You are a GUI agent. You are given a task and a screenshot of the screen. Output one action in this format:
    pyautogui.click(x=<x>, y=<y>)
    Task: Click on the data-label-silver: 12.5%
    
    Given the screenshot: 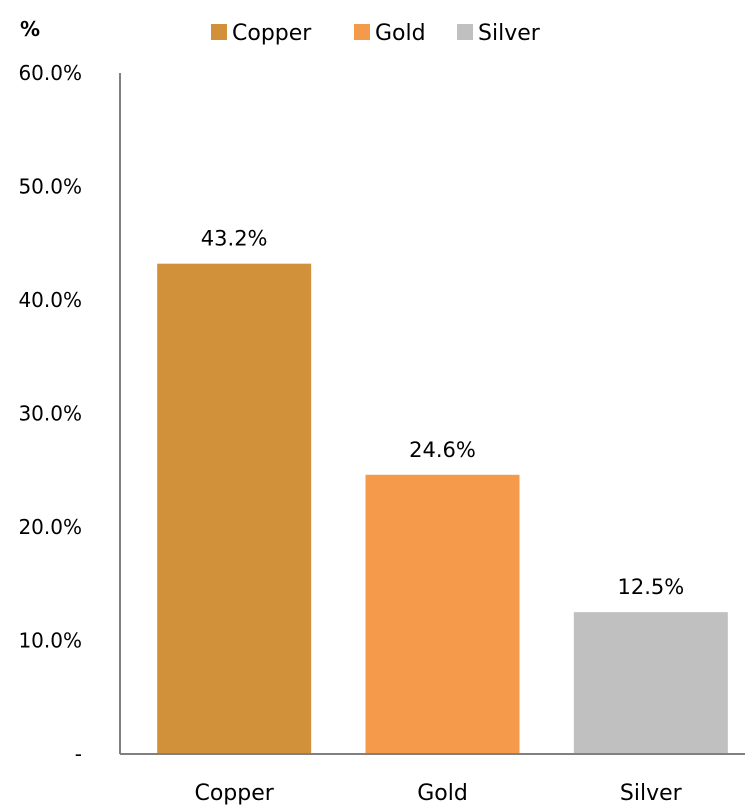 What is the action you would take?
    pyautogui.click(x=650, y=587)
    